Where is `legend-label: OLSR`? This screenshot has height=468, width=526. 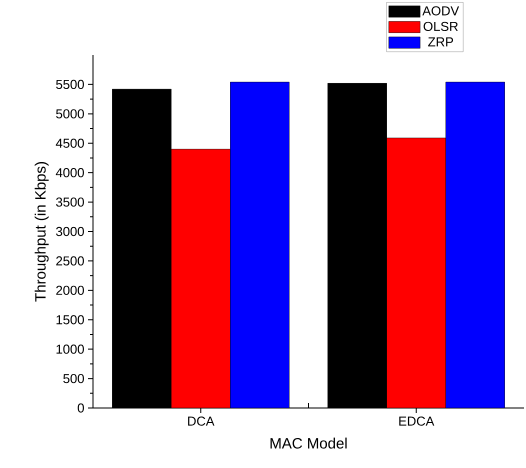 legend-label: OLSR is located at coordinates (441, 27).